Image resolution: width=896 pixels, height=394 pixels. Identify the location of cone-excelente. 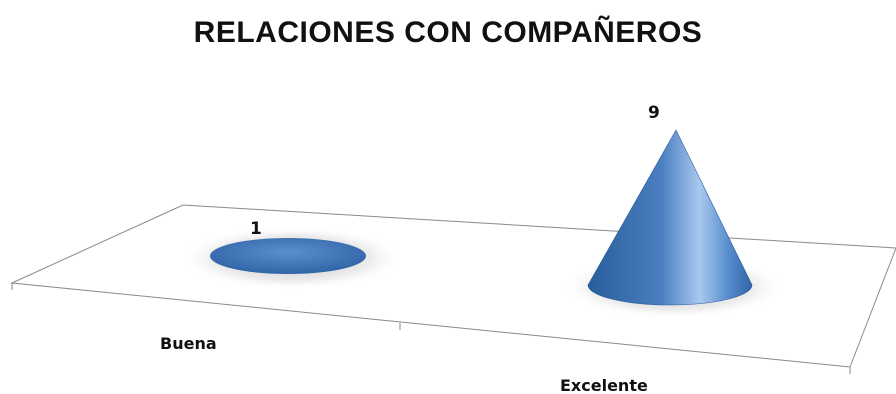
(670, 217).